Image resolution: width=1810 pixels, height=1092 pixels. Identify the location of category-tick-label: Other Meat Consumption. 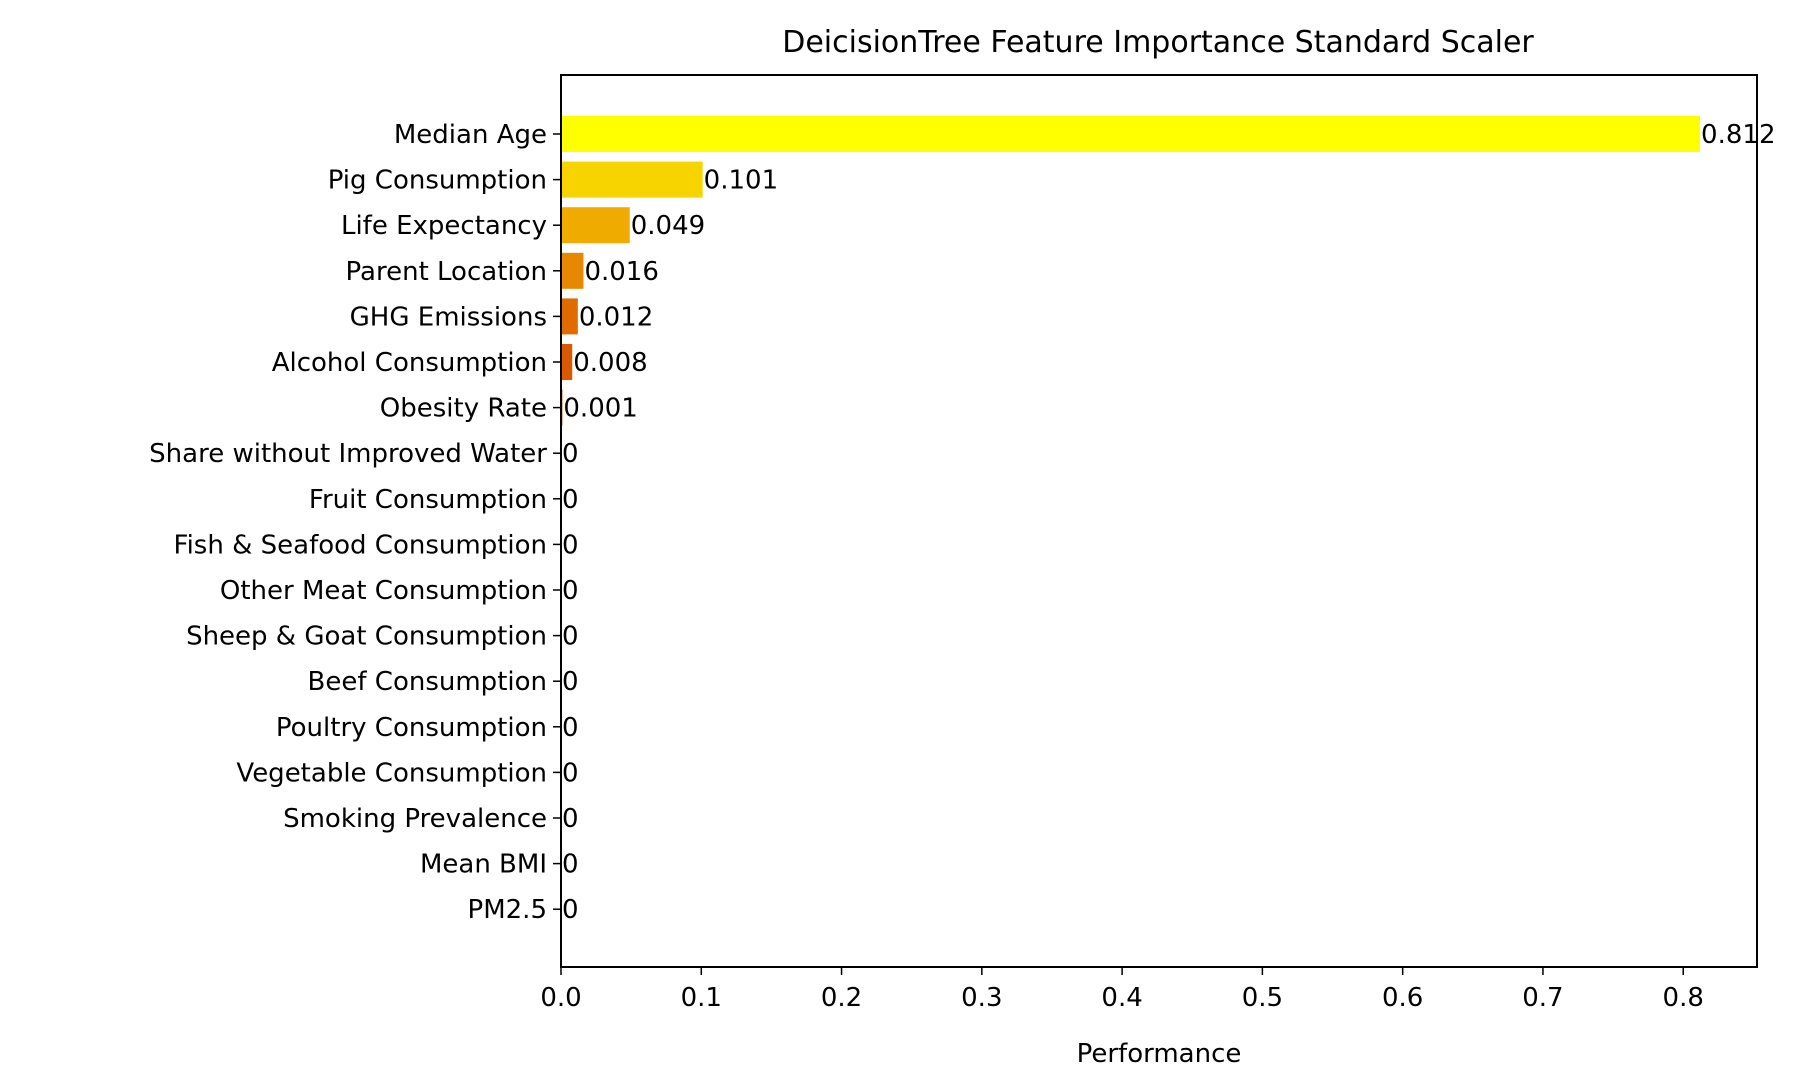
(383, 591).